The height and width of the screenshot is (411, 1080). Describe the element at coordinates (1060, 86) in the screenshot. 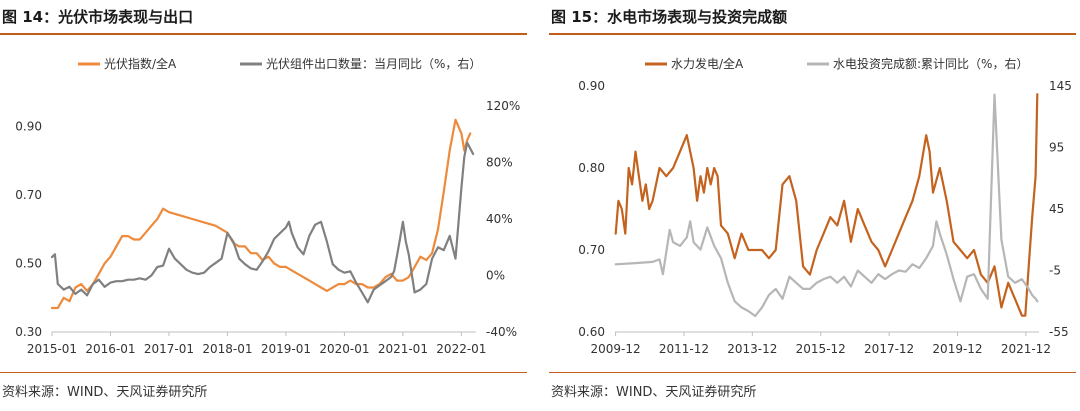

I see `y-right-tick-label: 145` at that location.